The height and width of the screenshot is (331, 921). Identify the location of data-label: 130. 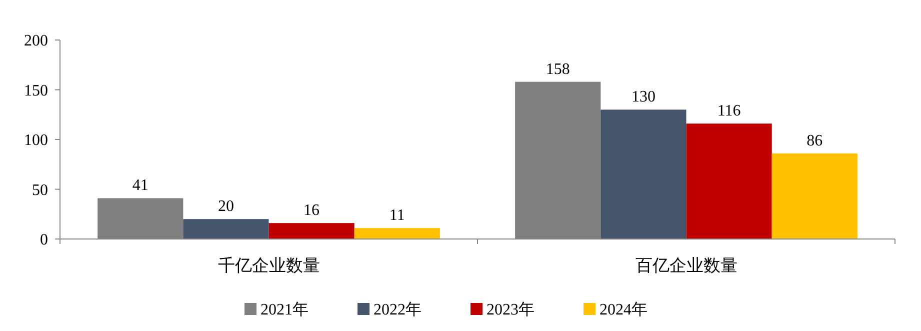
(643, 97).